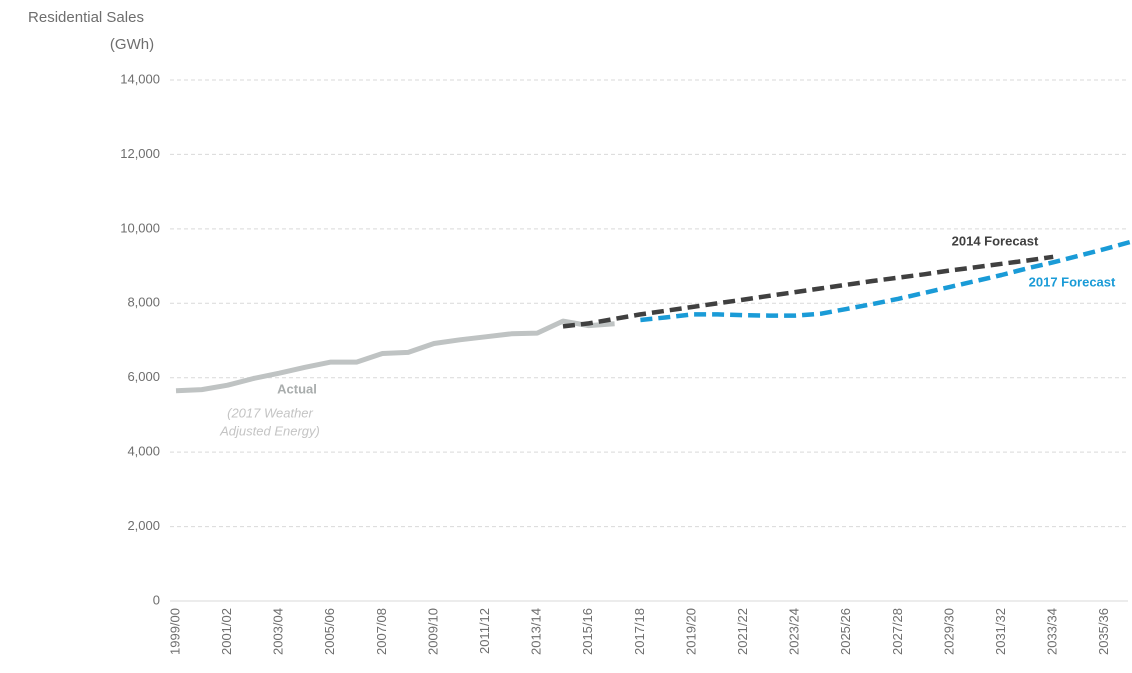 The height and width of the screenshot is (673, 1132). What do you see at coordinates (1052, 631) in the screenshot?
I see `x-tick-label: 2033/34` at bounding box center [1052, 631].